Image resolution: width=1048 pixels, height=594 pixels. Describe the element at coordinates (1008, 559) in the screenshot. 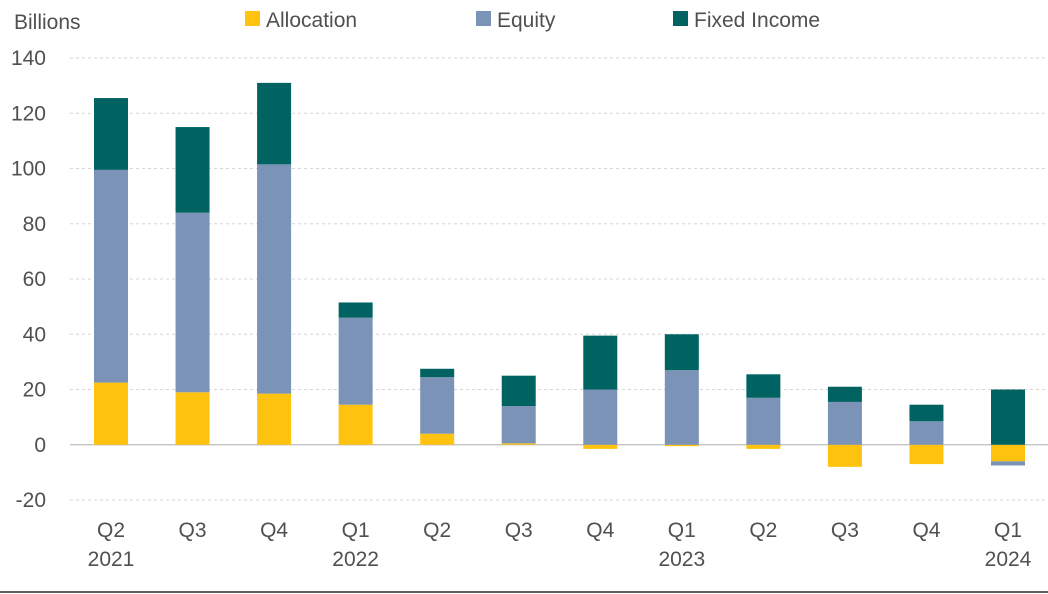

I see `x-tick-year-label: 2024` at that location.